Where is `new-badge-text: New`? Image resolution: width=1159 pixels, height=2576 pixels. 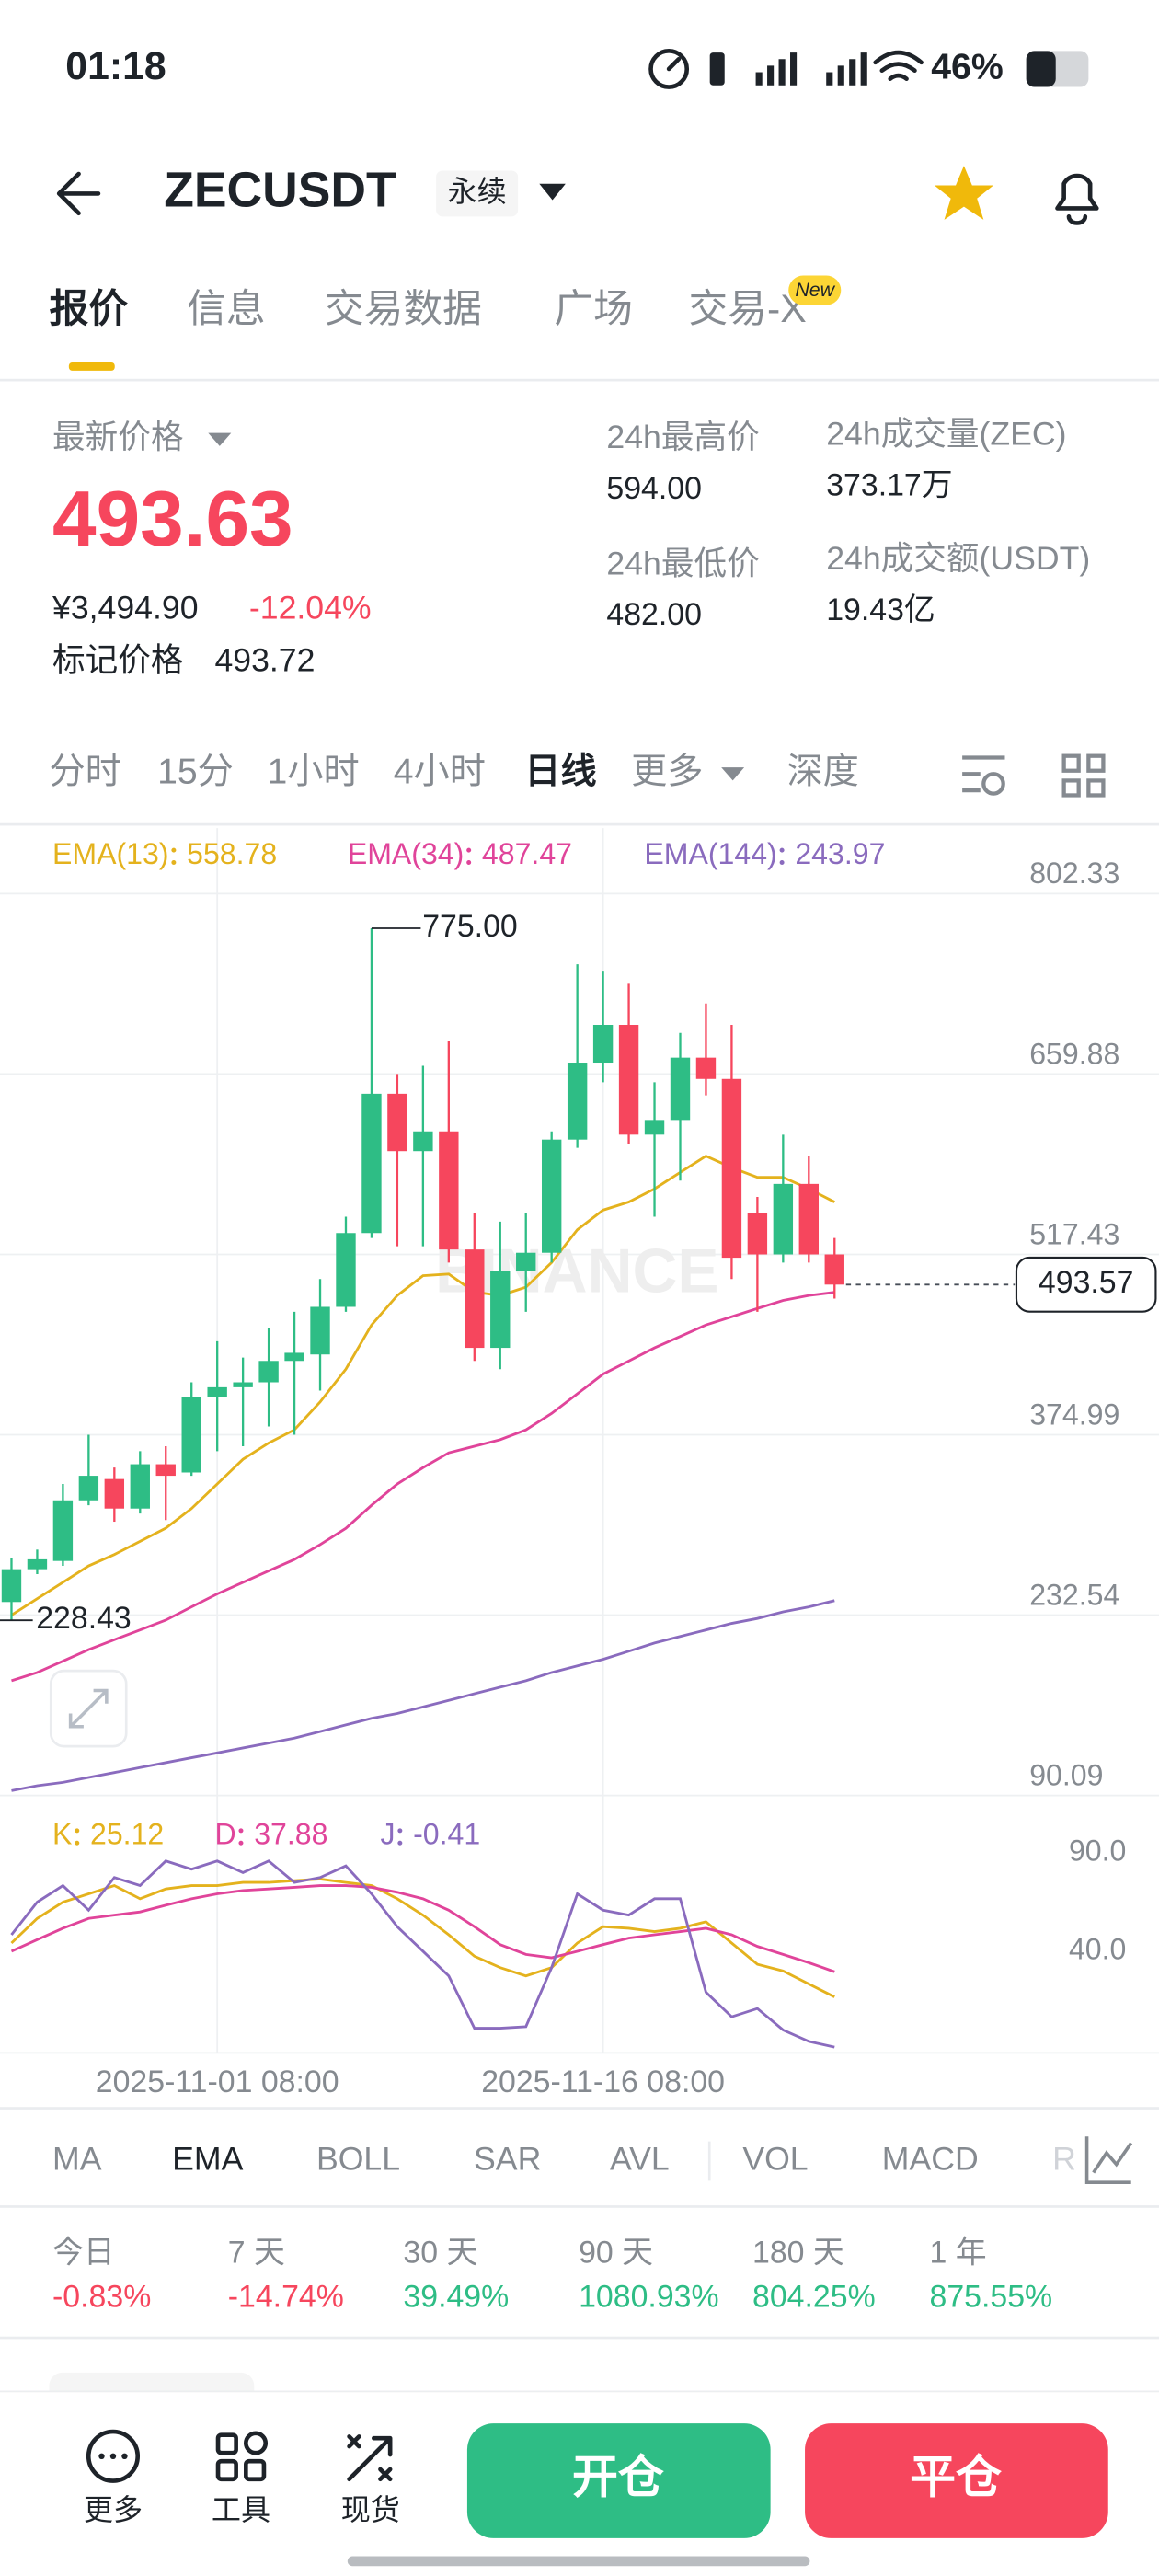 new-badge-text: New is located at coordinates (815, 290).